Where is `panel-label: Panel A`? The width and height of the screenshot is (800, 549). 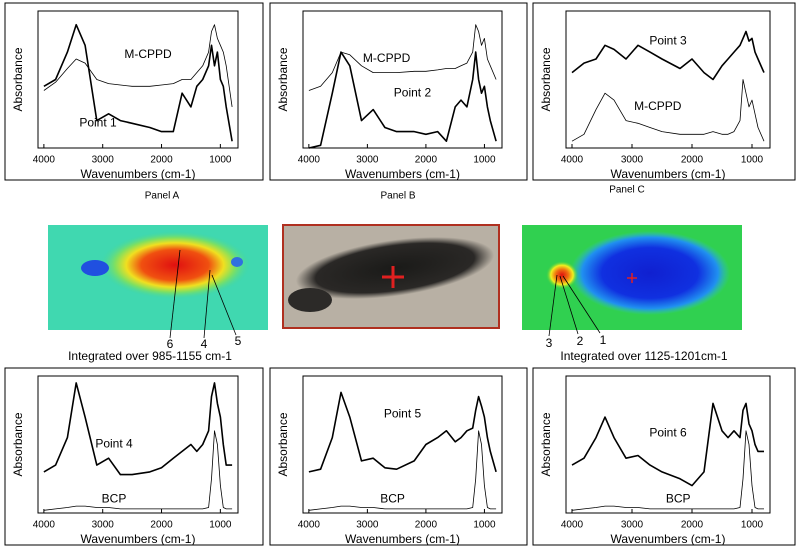 panel-label: Panel A is located at coordinates (162, 196).